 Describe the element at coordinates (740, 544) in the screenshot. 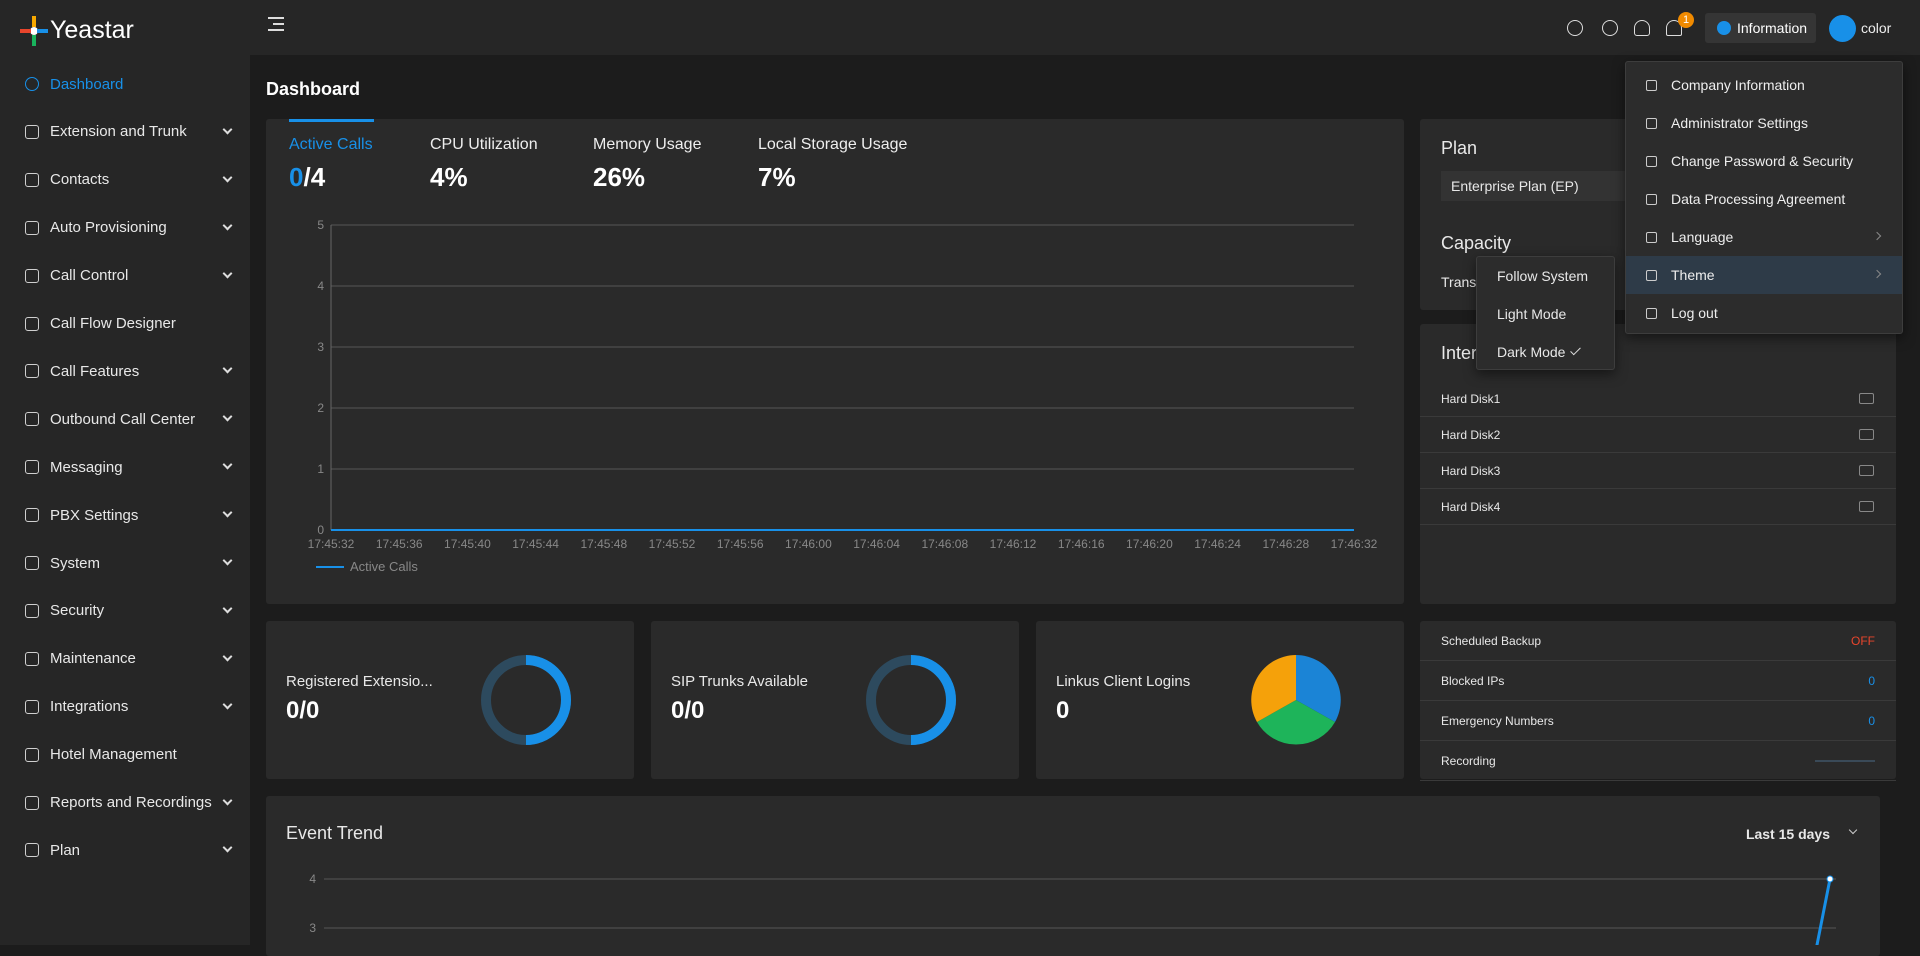

I see `x-tick-label: 17:45:56` at that location.